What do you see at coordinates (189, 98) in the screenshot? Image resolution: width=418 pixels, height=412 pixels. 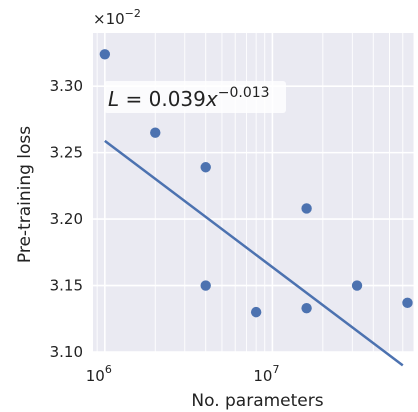 I see `fit-equation-text: L = 0.039x−0.013` at bounding box center [189, 98].